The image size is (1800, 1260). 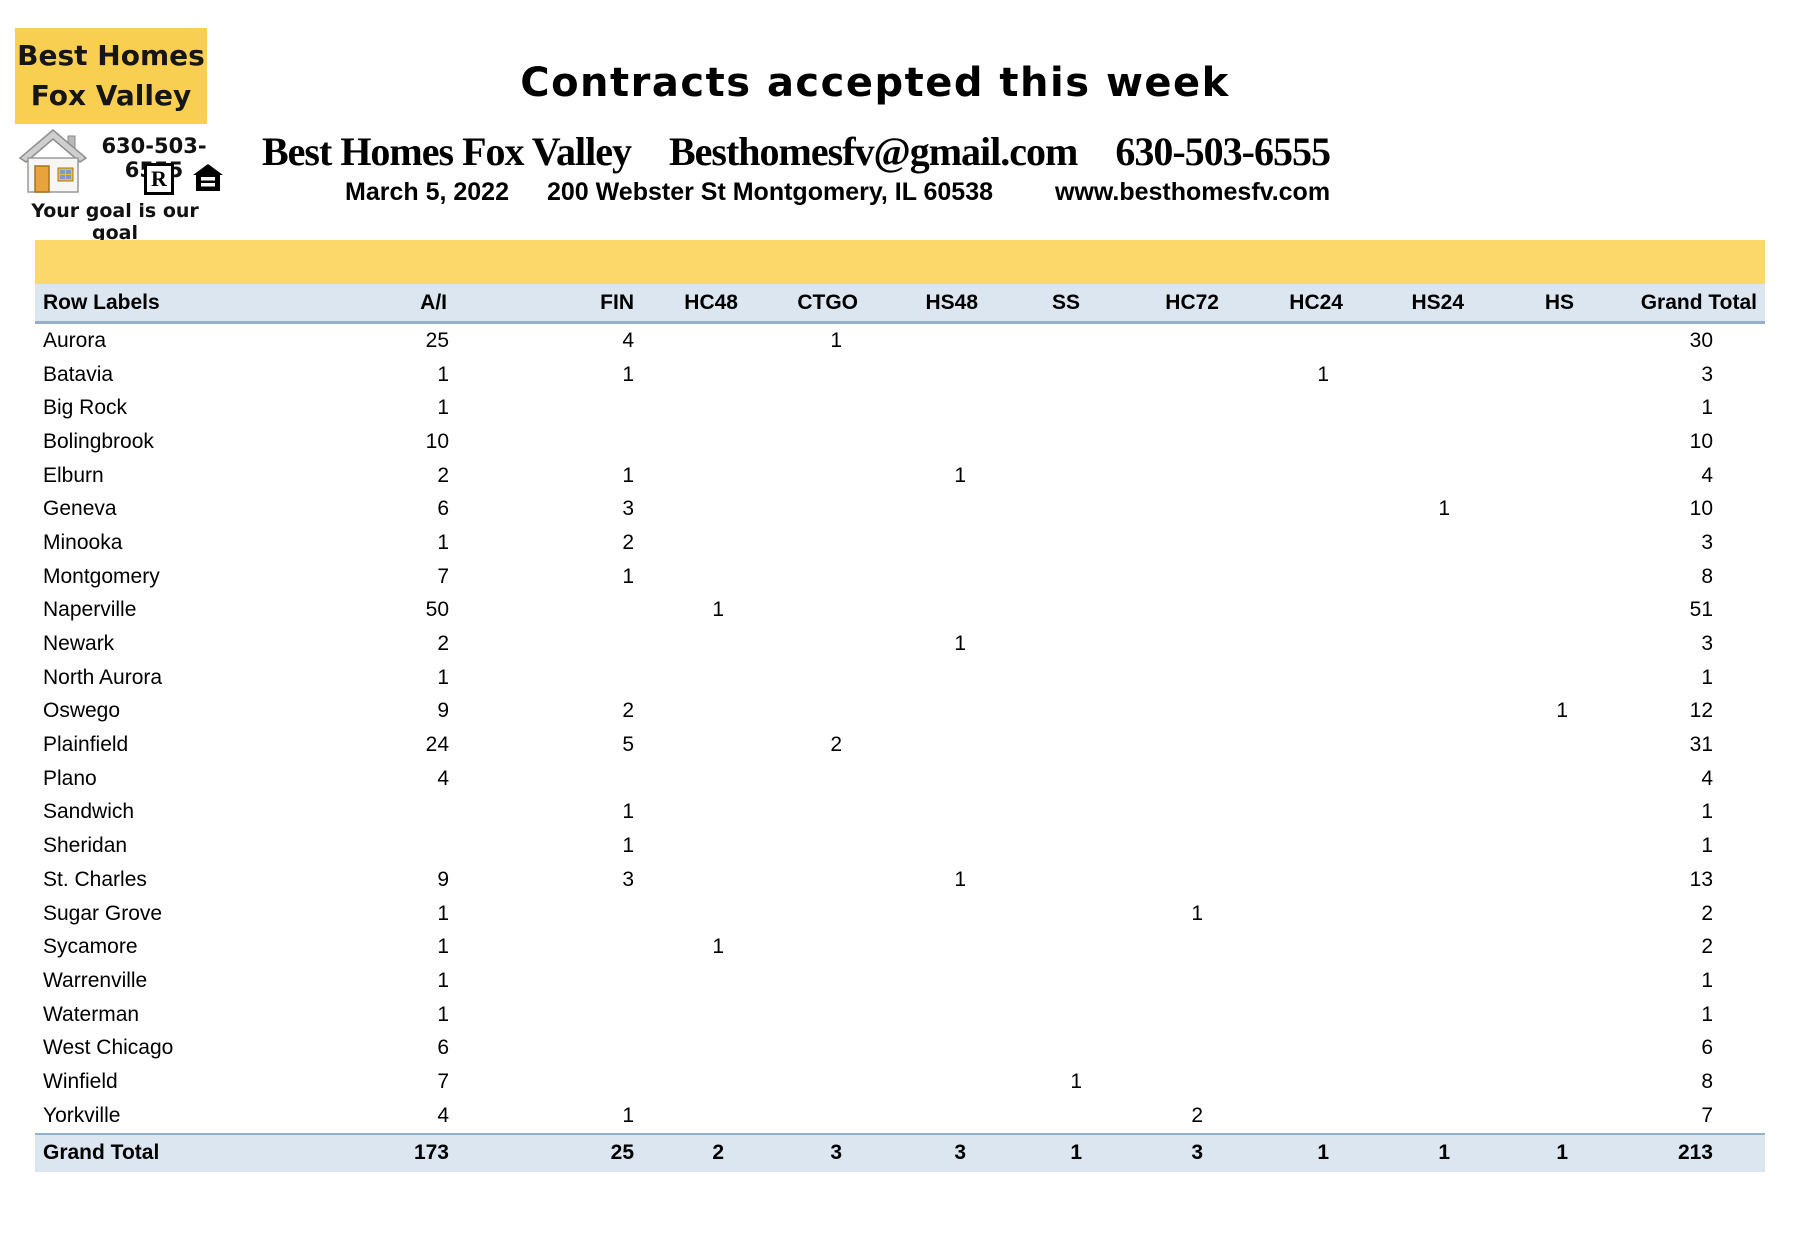 What do you see at coordinates (628, 745) in the screenshot?
I see `value-cell: 5` at bounding box center [628, 745].